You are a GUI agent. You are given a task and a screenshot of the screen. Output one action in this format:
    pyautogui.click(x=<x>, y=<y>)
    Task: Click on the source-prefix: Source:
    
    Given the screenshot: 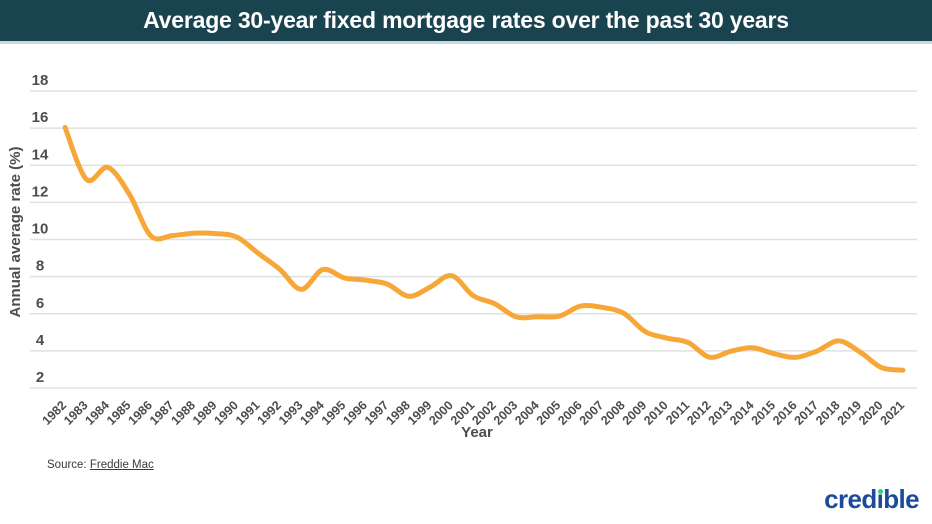 What is the action you would take?
    pyautogui.click(x=67, y=465)
    